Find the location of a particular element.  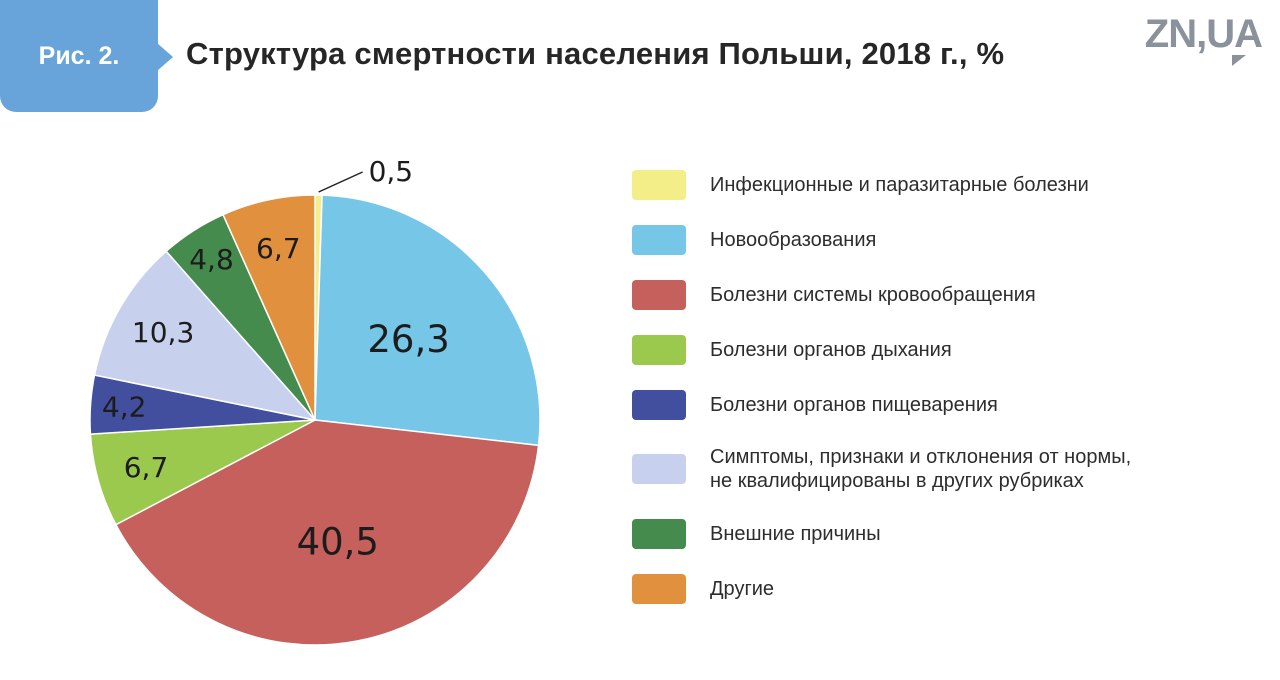

legend-label: Инфекционные и паразитарные болезни is located at coordinates (899, 184).